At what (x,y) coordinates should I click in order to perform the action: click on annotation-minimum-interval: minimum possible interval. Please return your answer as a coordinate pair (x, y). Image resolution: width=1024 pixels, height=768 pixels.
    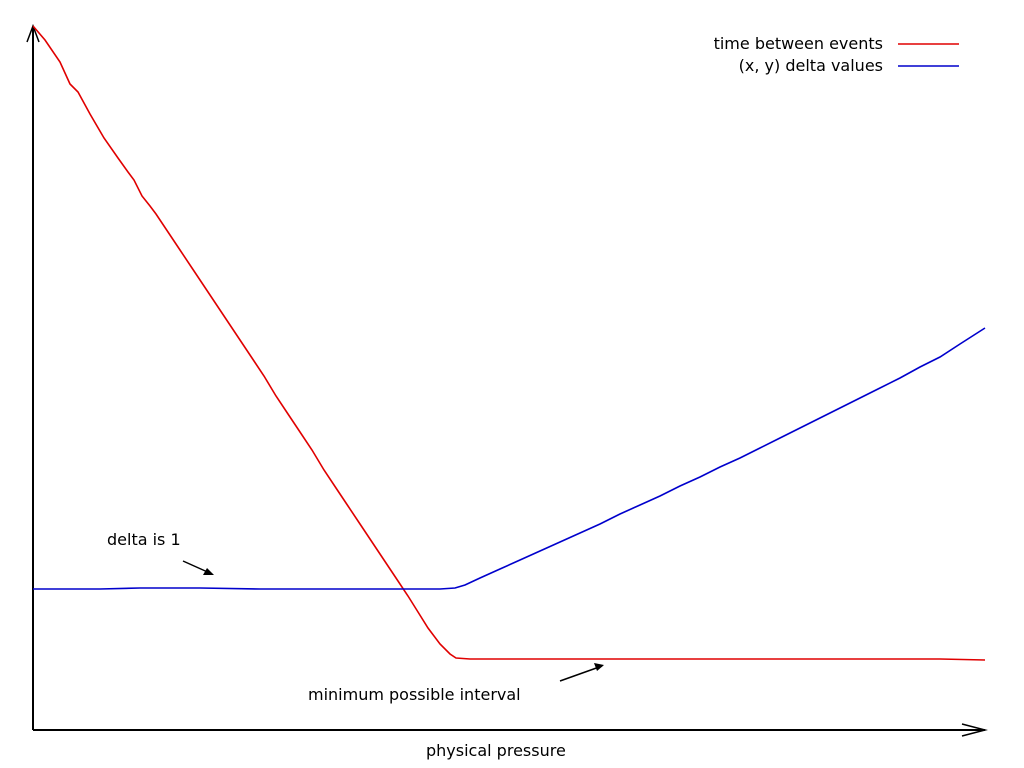
    Looking at the image, I should click on (414, 694).